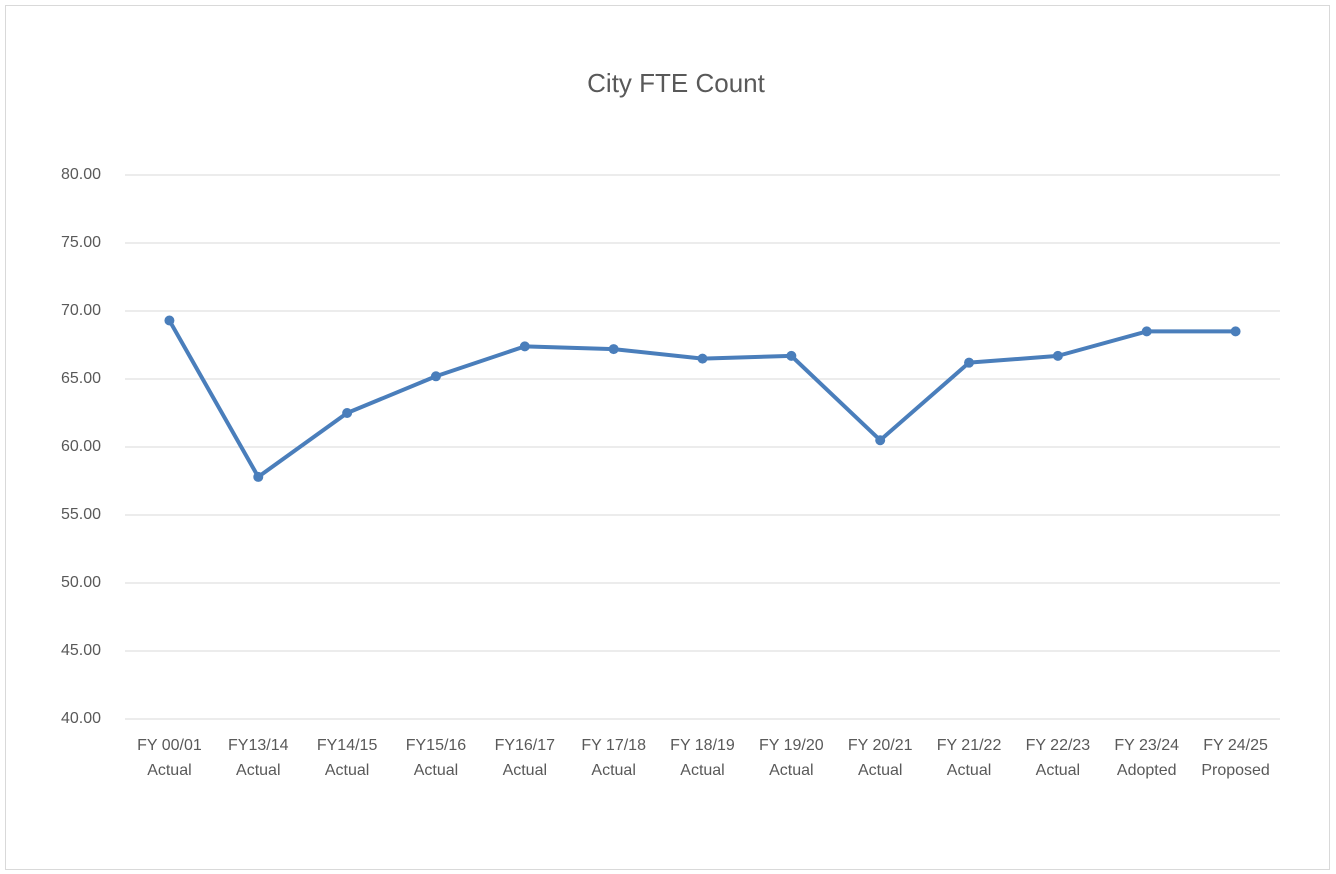  What do you see at coordinates (676, 83) in the screenshot?
I see `chart-title: City FTE Count` at bounding box center [676, 83].